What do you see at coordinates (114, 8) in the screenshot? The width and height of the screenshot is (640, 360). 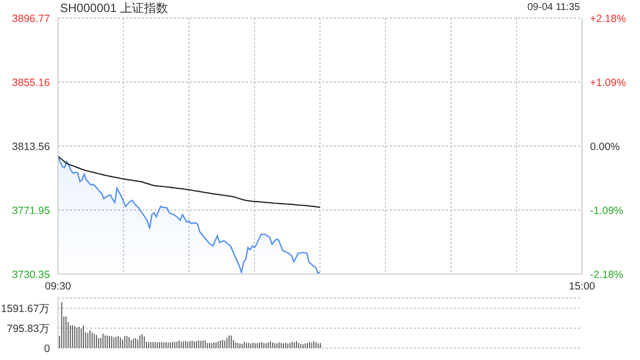 I see `chart-title: SH000001 上证指数` at bounding box center [114, 8].